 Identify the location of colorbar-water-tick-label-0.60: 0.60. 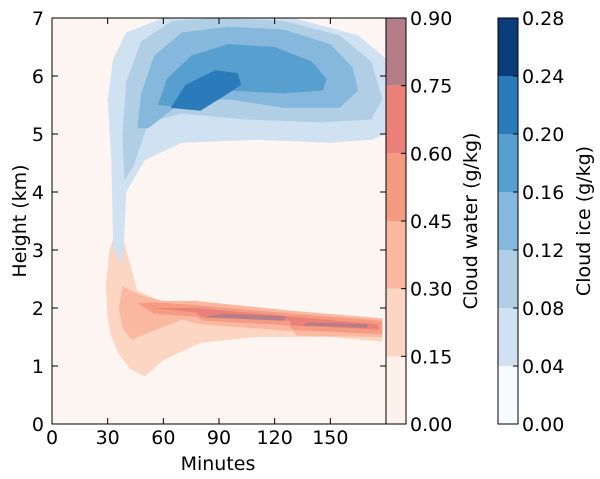
(431, 154).